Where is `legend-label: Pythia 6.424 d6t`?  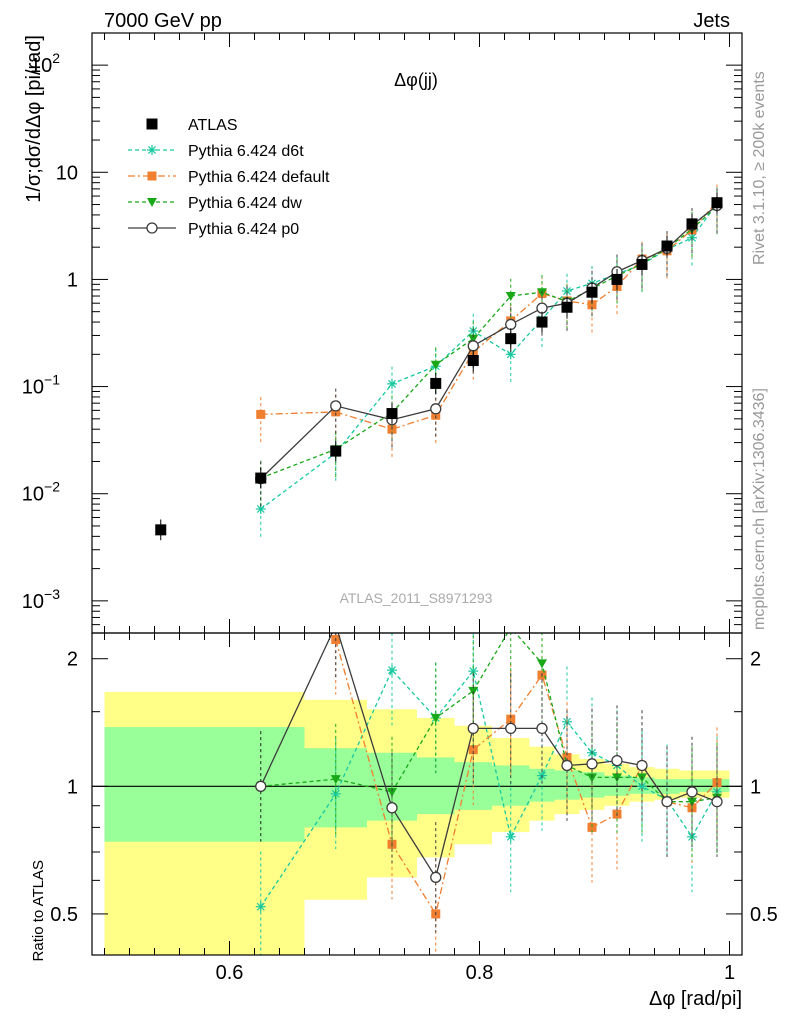
legend-label: Pythia 6.424 d6t is located at coordinates (246, 151).